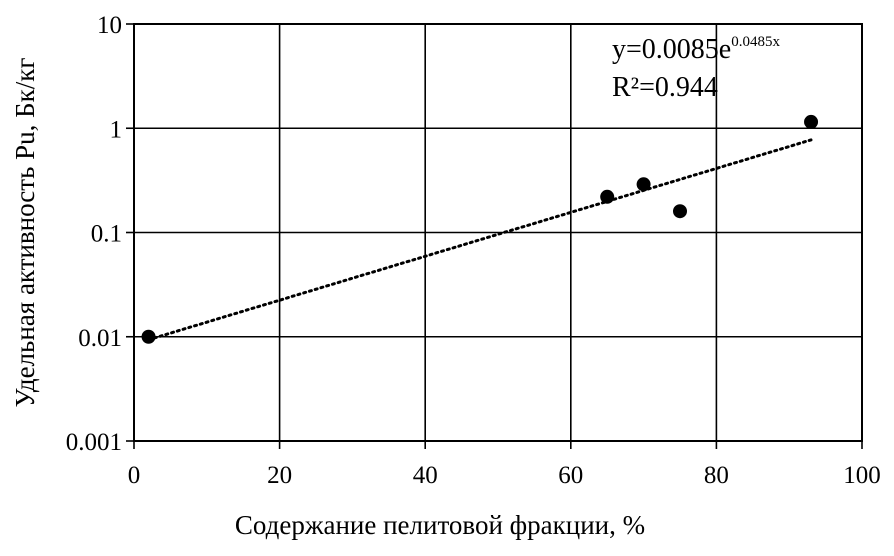 The width and height of the screenshot is (894, 556). I want to click on y-tick-label: 10, so click(109, 25).